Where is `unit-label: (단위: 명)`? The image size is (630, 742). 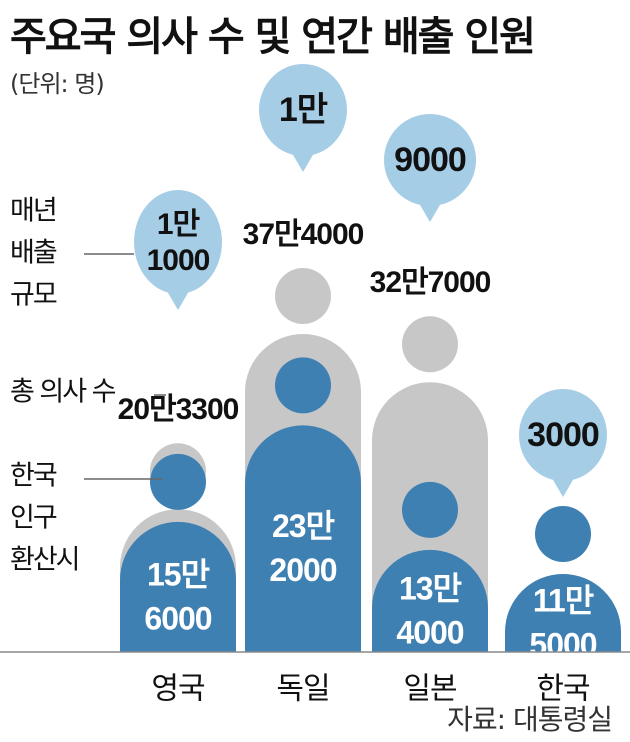
unit-label: (단위: 명) is located at coordinates (57, 84).